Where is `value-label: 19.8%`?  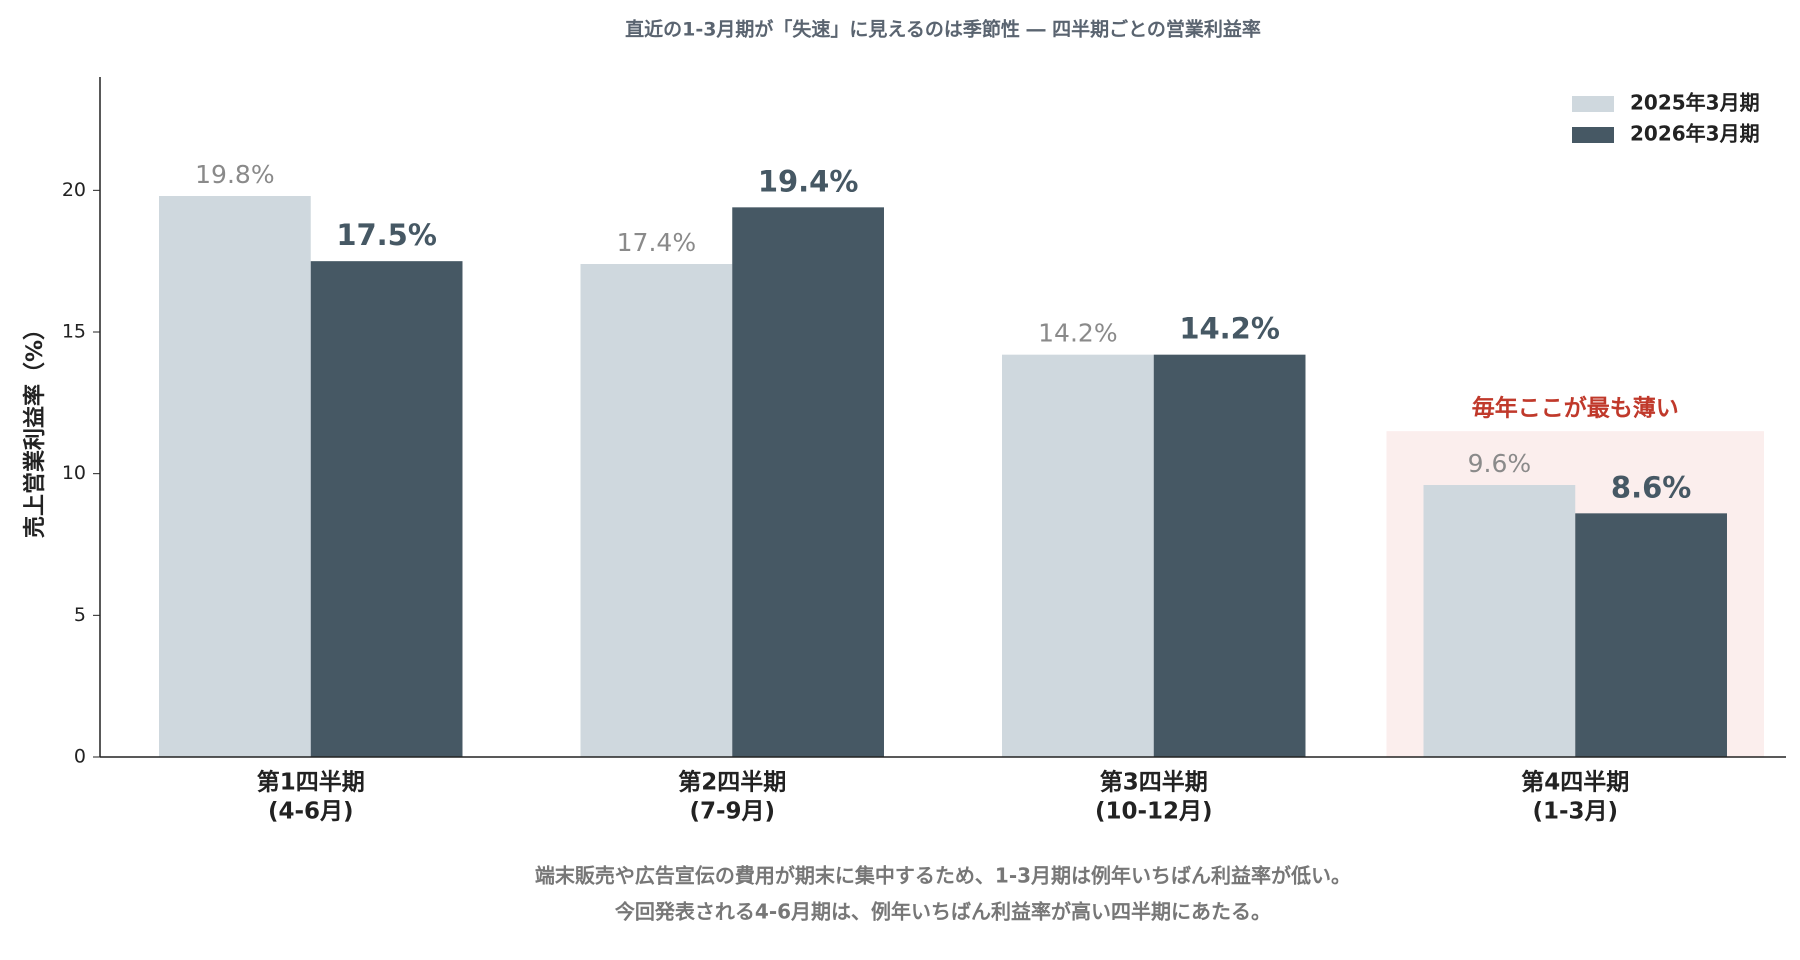
value-label: 19.8% is located at coordinates (234, 174).